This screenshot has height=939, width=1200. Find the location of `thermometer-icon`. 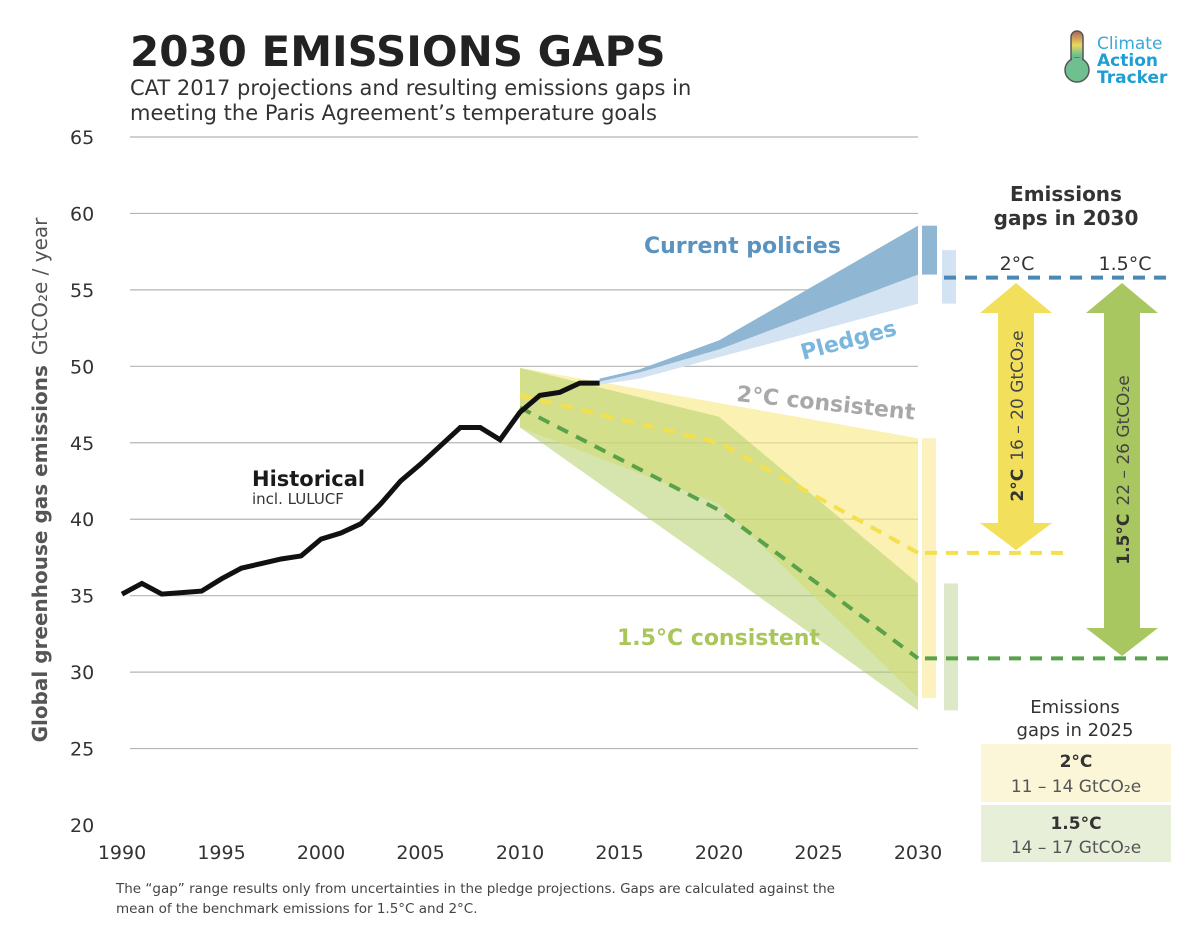

thermometer-icon is located at coordinates (1077, 56).